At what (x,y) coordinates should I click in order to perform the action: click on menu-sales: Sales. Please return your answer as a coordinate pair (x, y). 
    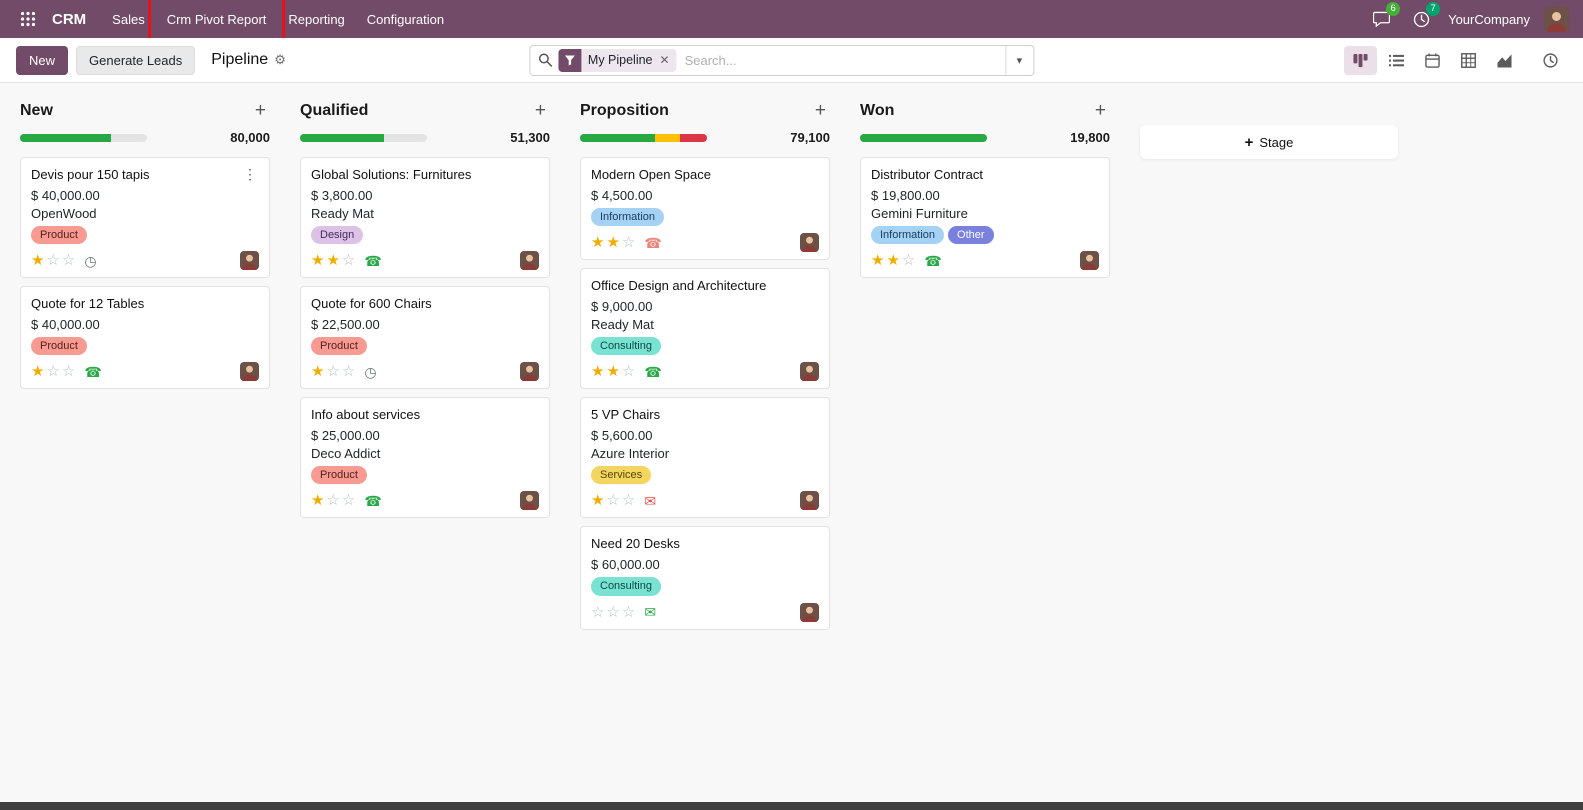
    Looking at the image, I should click on (128, 19).